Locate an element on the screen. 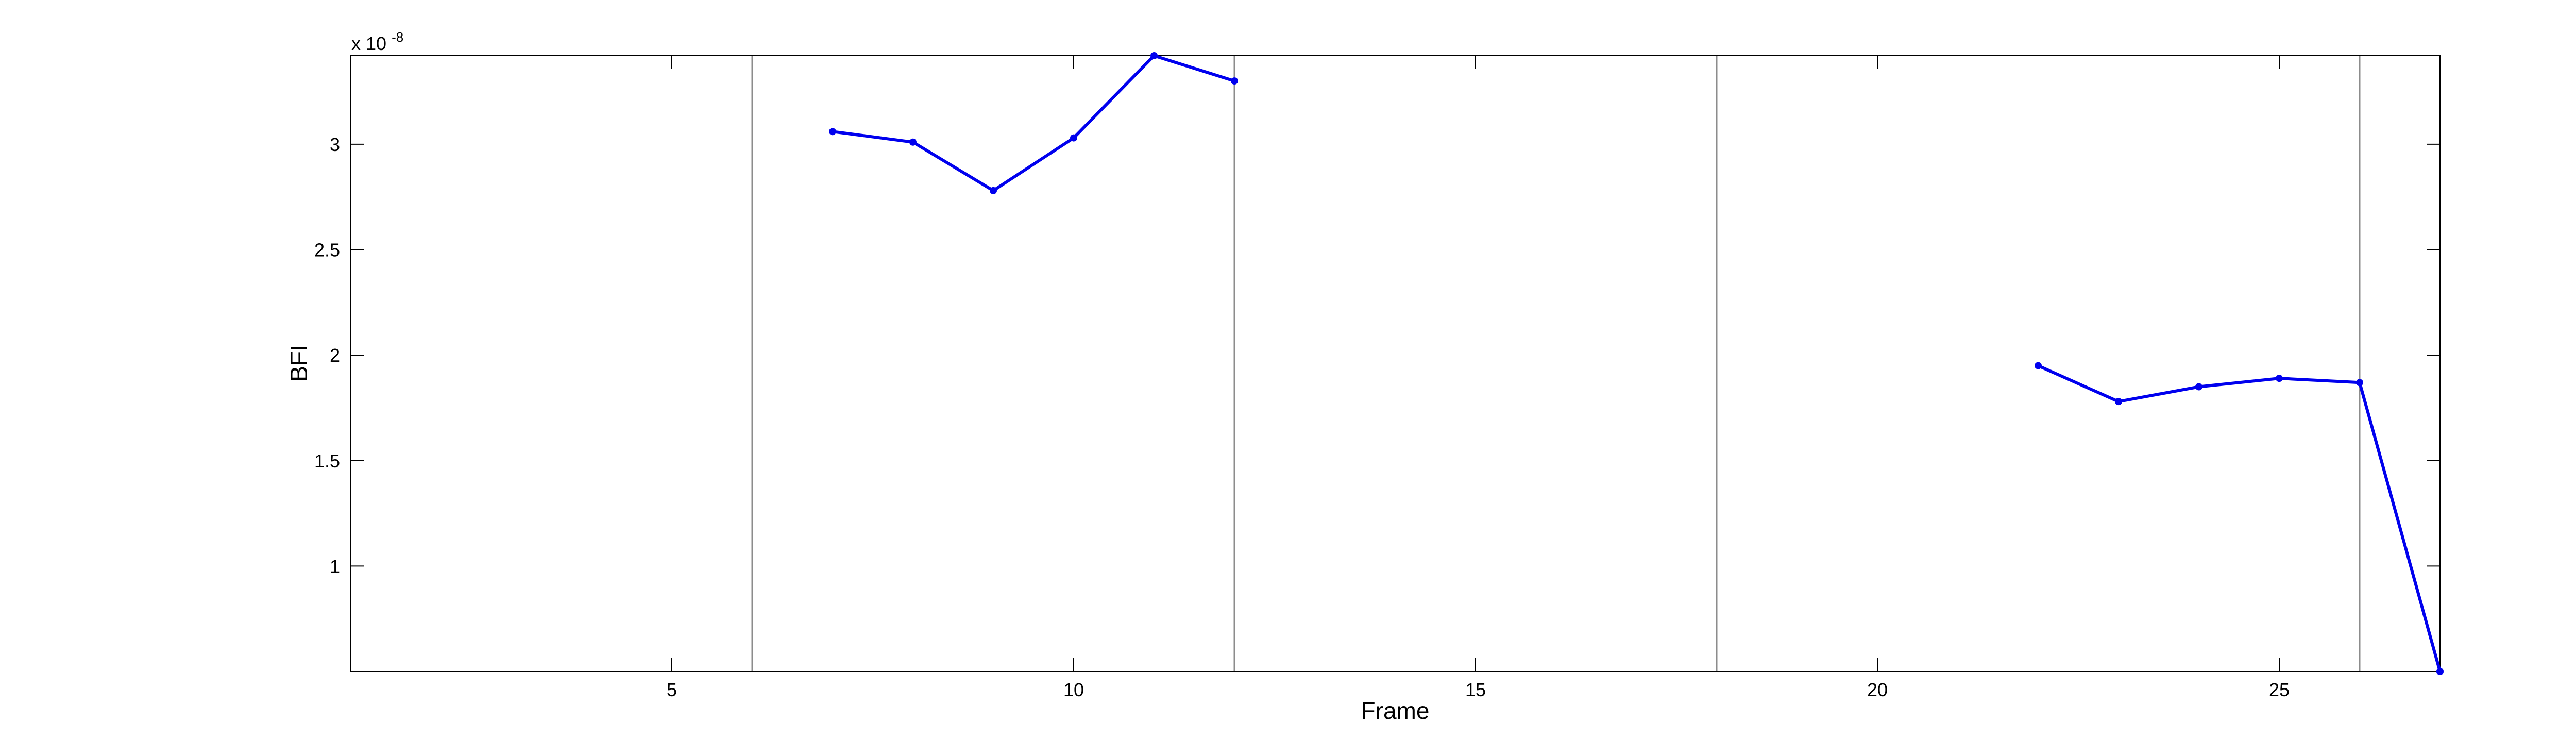 This screenshot has height=756, width=2576. y-axis-label: BFI is located at coordinates (298, 363).